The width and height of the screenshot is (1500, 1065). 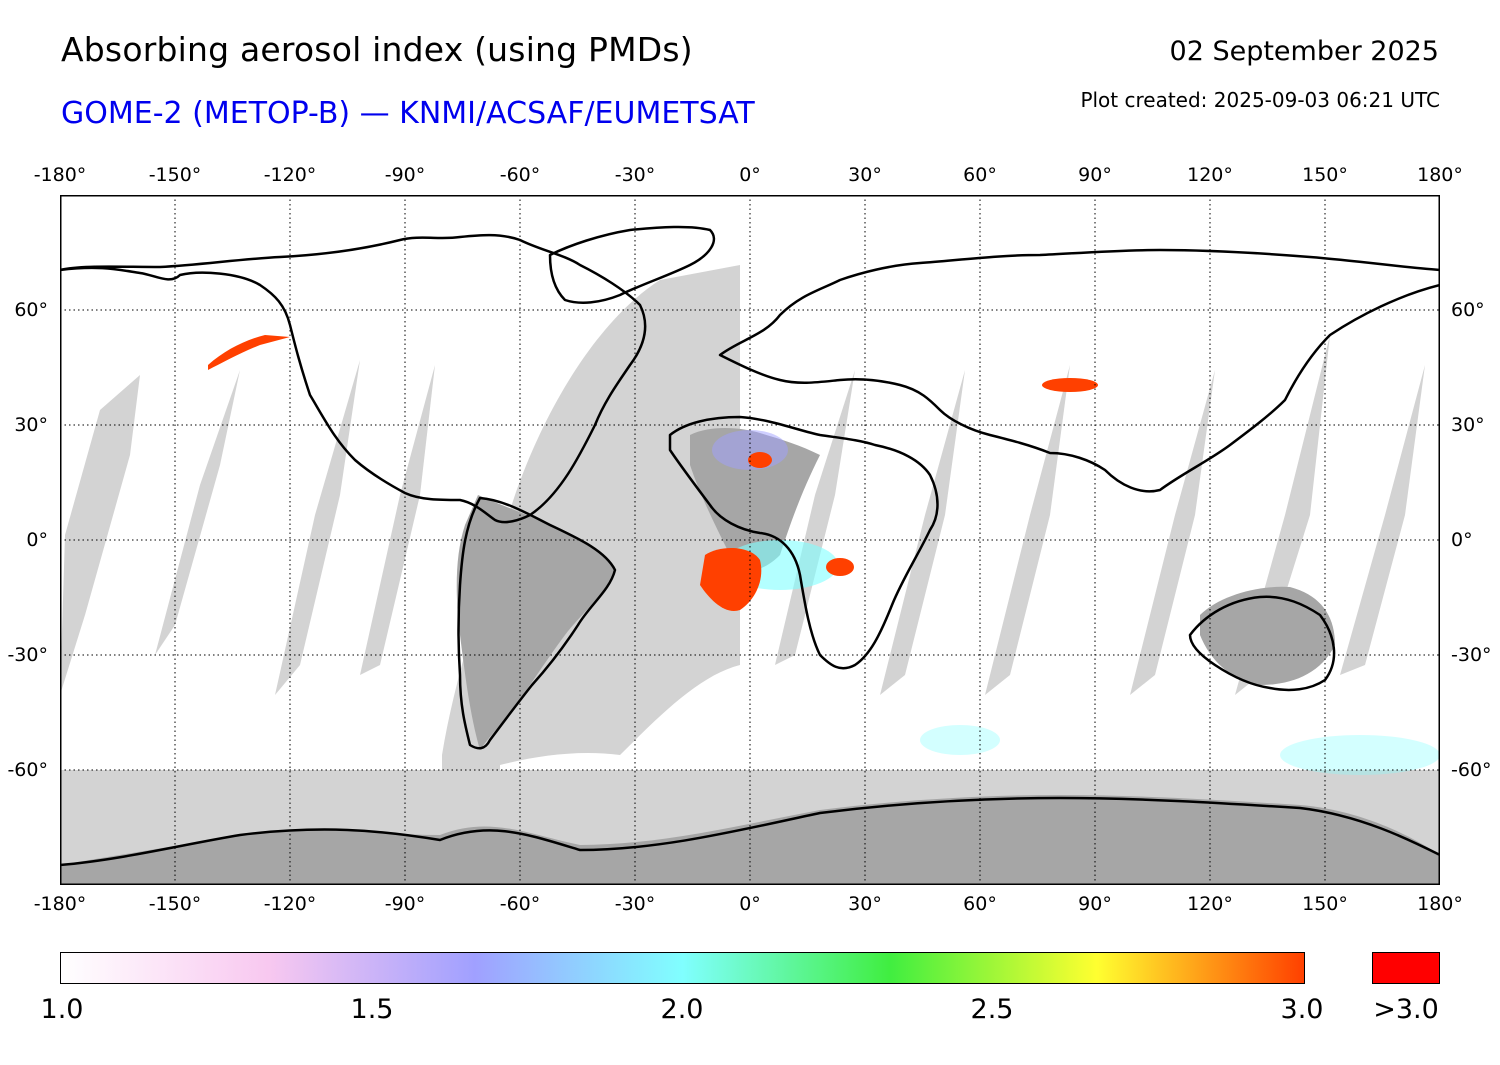 I want to click on lon-tick-top: 150°, so click(x=1325, y=175).